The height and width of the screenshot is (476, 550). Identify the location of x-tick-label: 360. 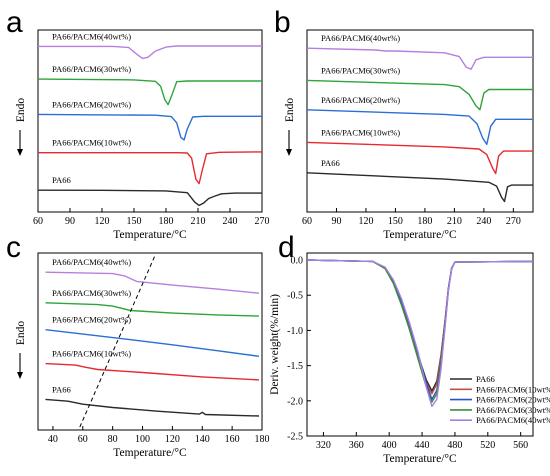
(356, 445).